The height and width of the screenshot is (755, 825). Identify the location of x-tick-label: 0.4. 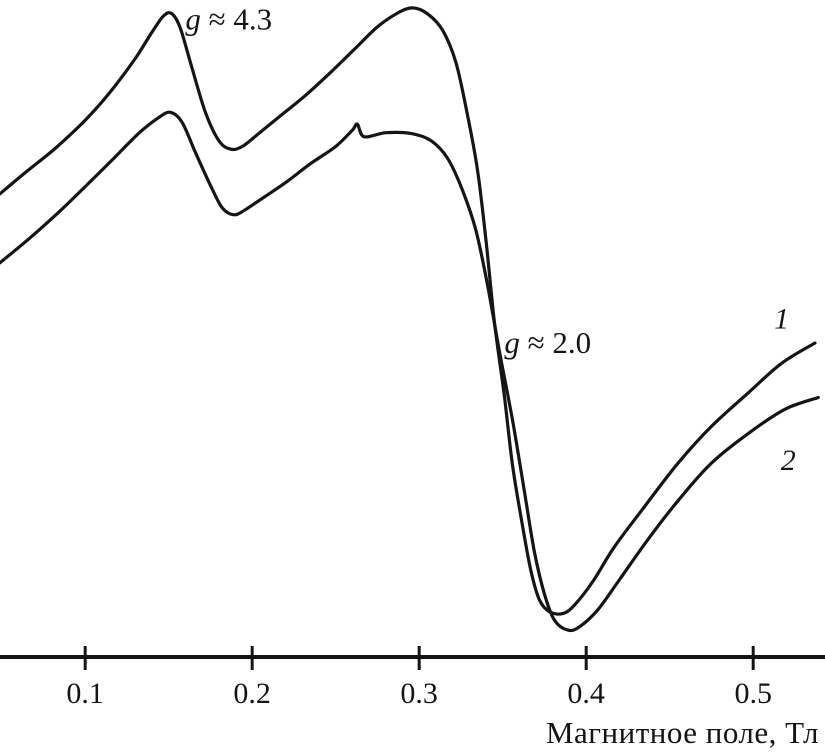
(586, 693).